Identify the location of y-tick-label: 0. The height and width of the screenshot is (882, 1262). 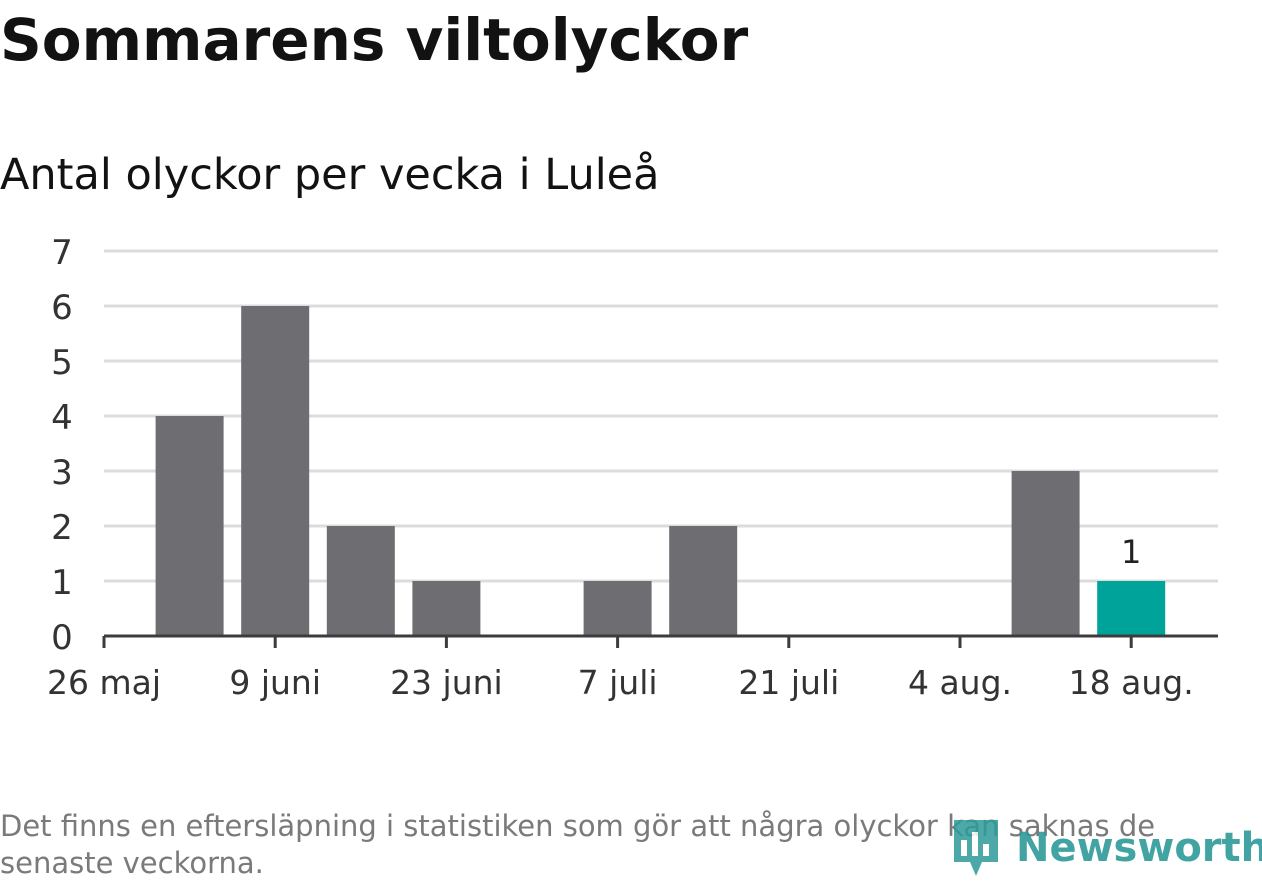
(62, 638).